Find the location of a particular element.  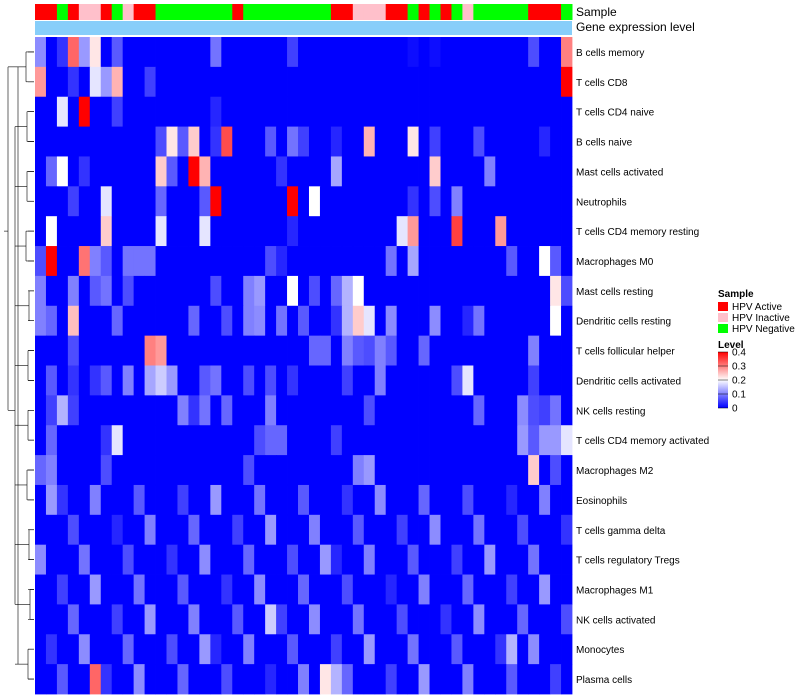

level-tick-label: 0.1 is located at coordinates (739, 395).